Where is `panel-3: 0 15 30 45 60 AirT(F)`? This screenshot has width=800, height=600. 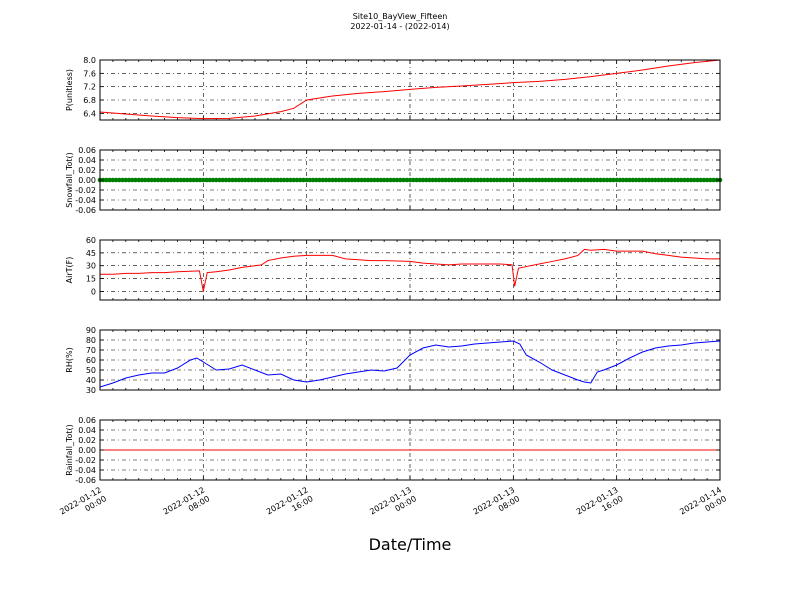 panel-3: 0 15 30 45 60 AirT(F) is located at coordinates (393, 268).